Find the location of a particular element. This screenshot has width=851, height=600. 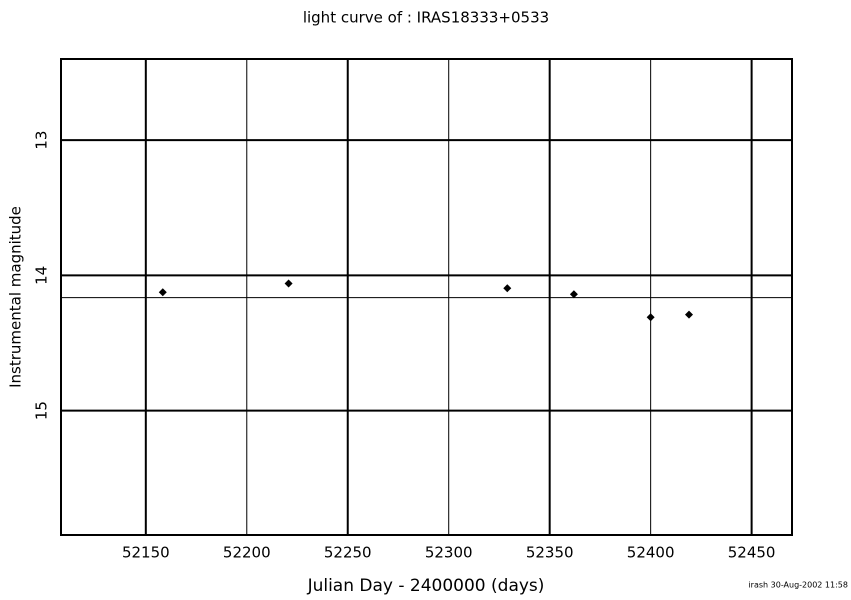

y-axis-label: Instrumental magnitude is located at coordinates (16, 297).